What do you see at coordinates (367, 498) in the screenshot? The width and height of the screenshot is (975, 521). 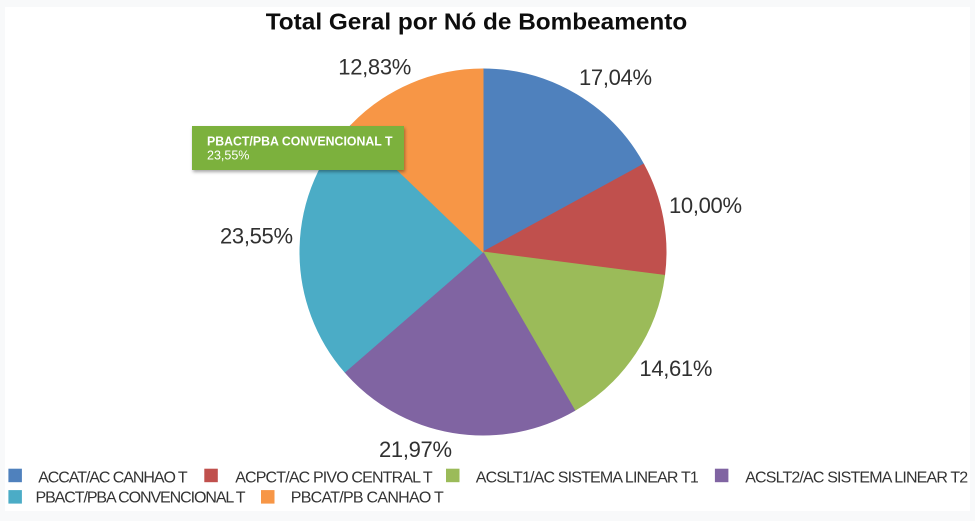 I see `svg-text: PBCAT/PB CANHAO T` at bounding box center [367, 498].